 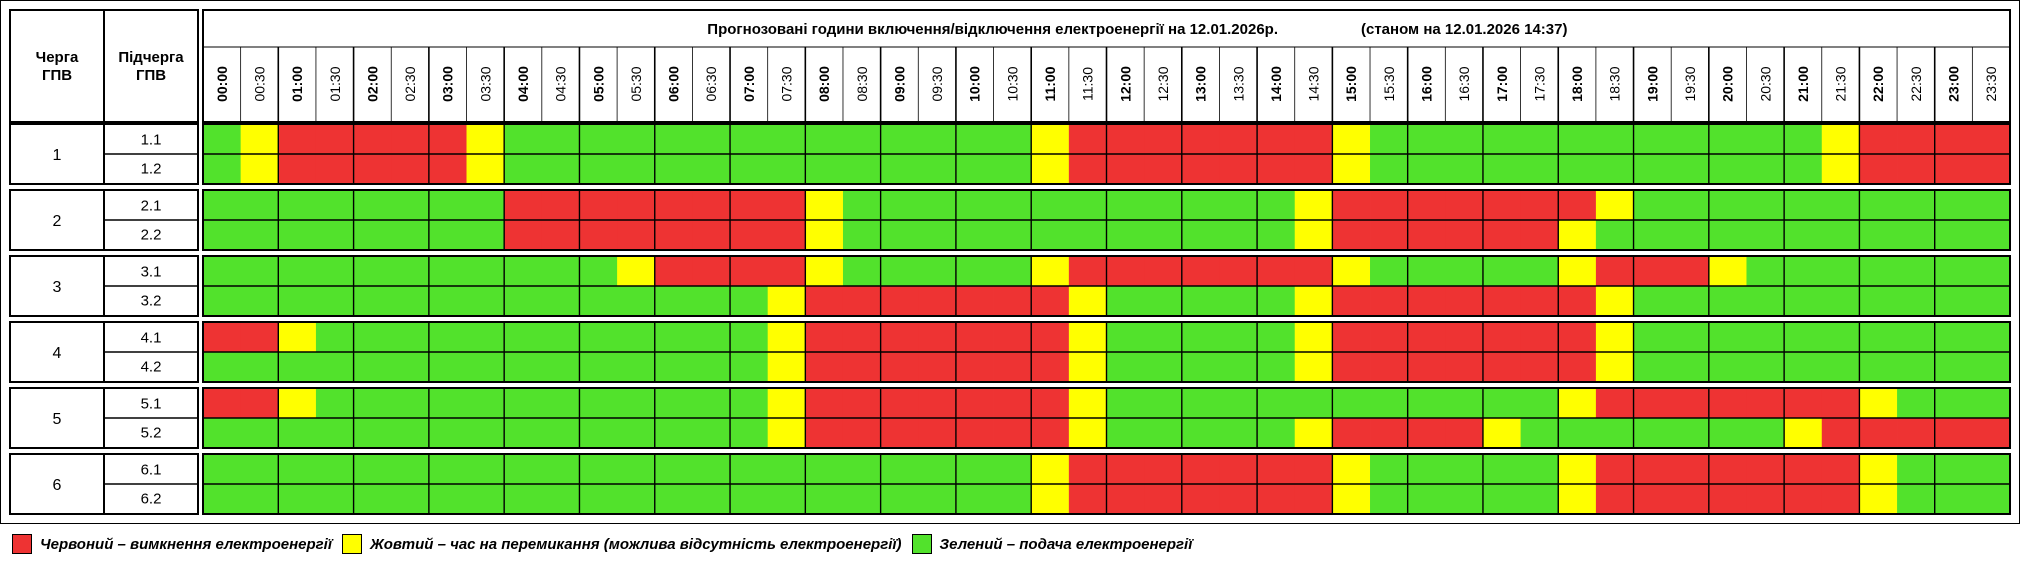 What do you see at coordinates (1803, 84) in the screenshot?
I see `time-label: 21:00` at bounding box center [1803, 84].